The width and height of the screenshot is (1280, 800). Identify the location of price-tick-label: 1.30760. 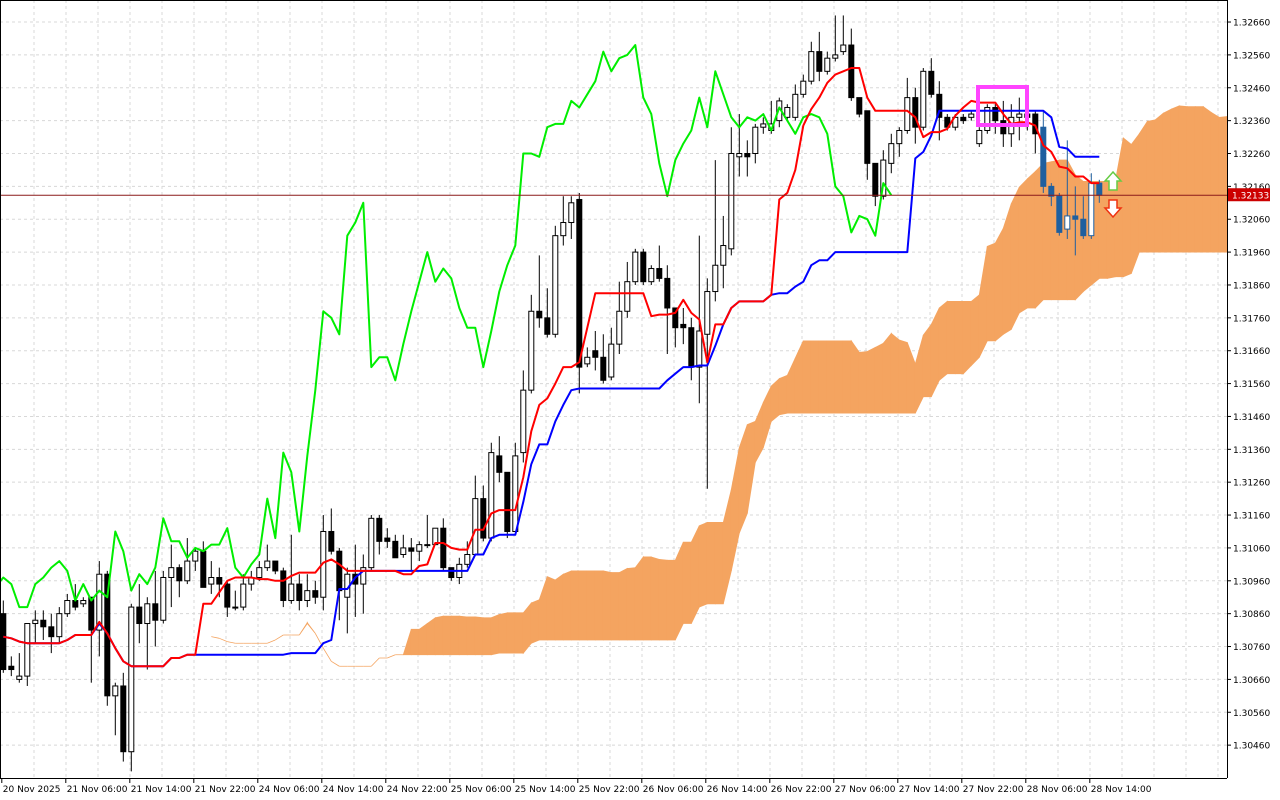
(1251, 648).